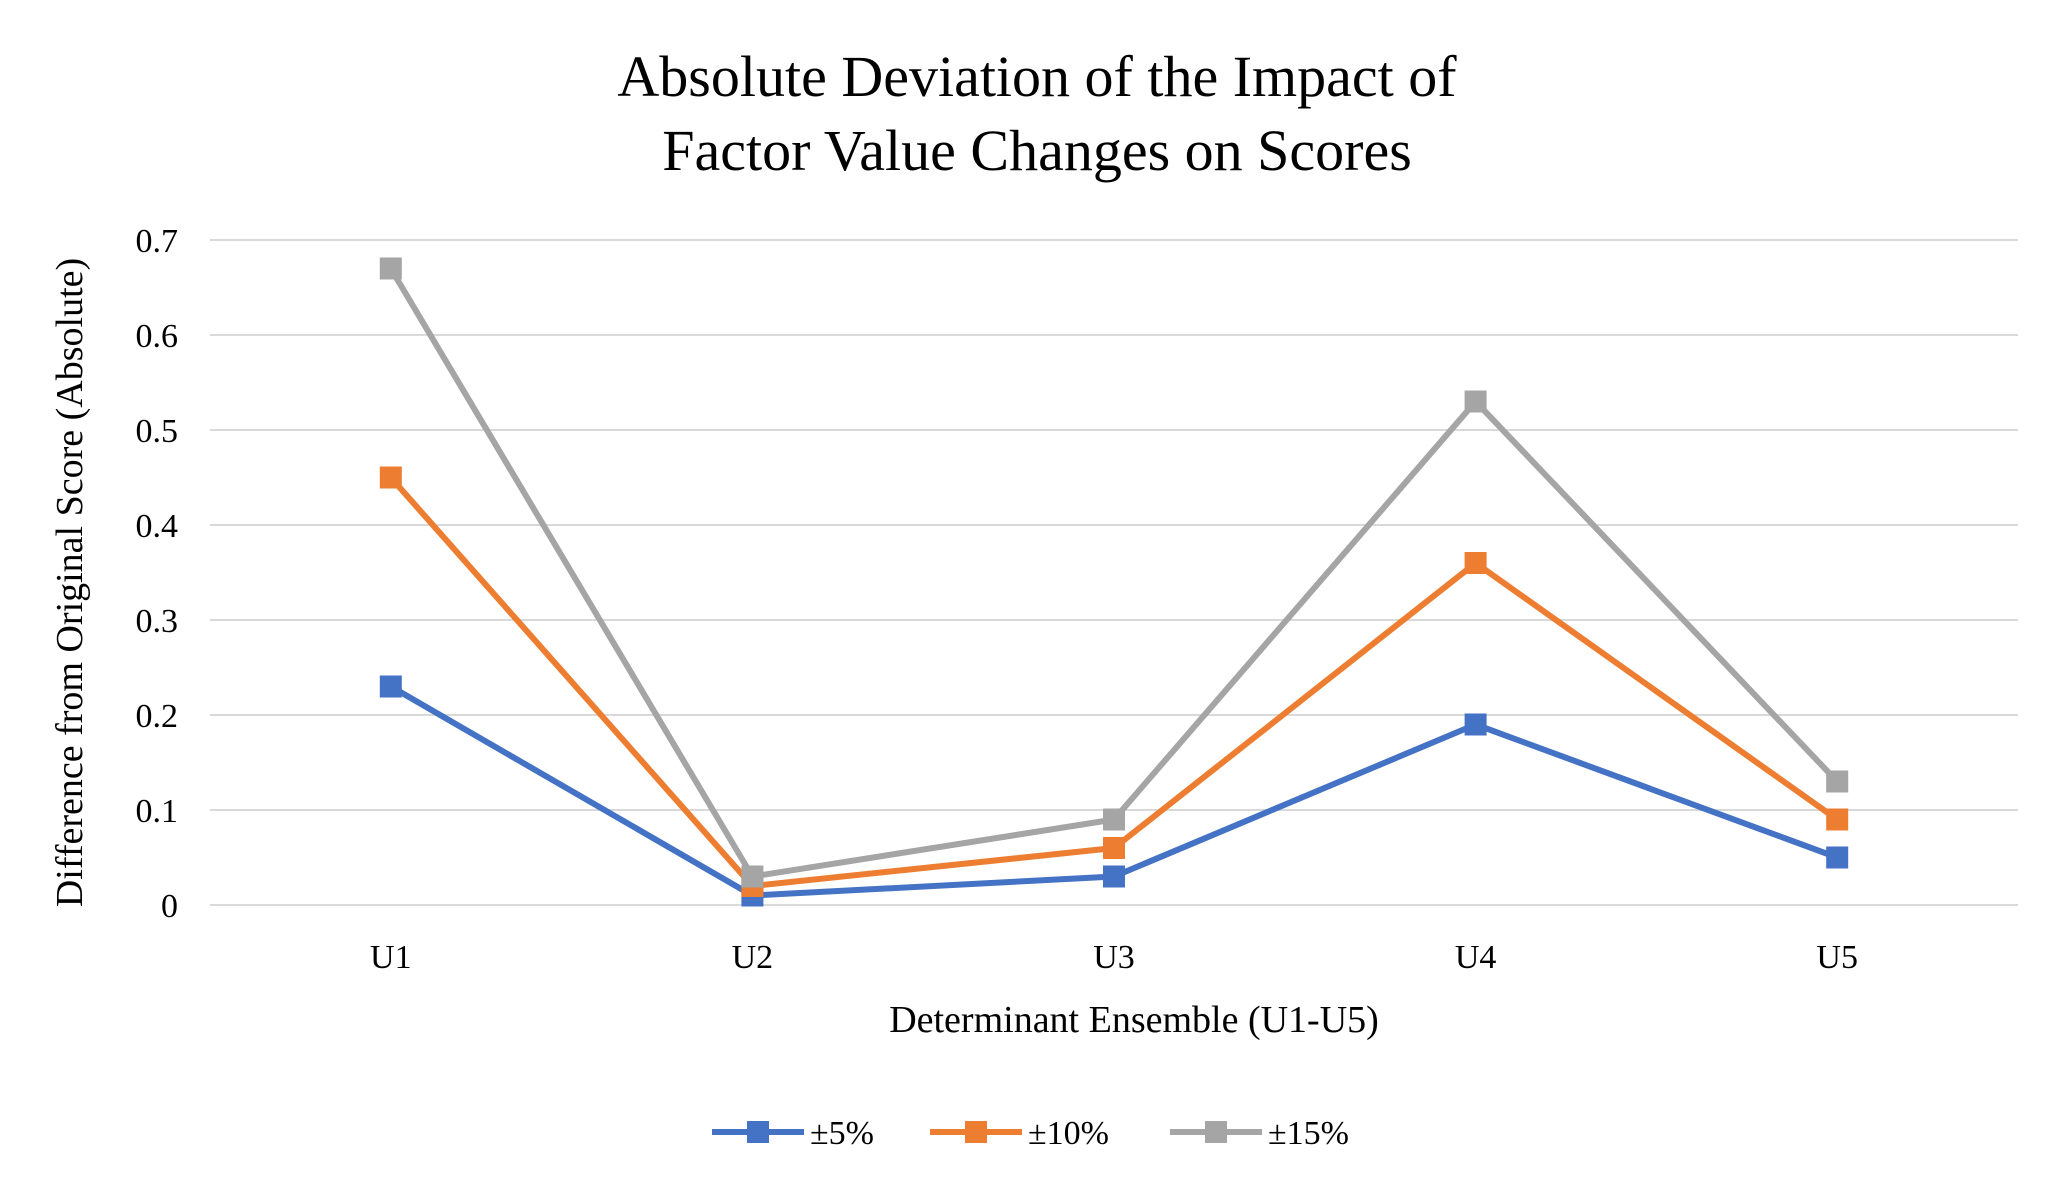  I want to click on x-tick-label: U3, so click(1114, 957).